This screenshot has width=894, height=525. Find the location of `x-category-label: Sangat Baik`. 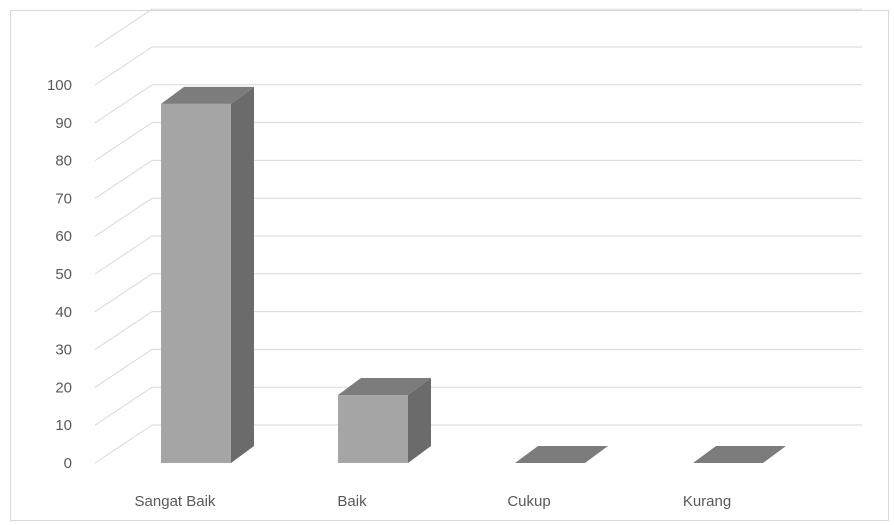

x-category-label: Sangat Baik is located at coordinates (175, 501).